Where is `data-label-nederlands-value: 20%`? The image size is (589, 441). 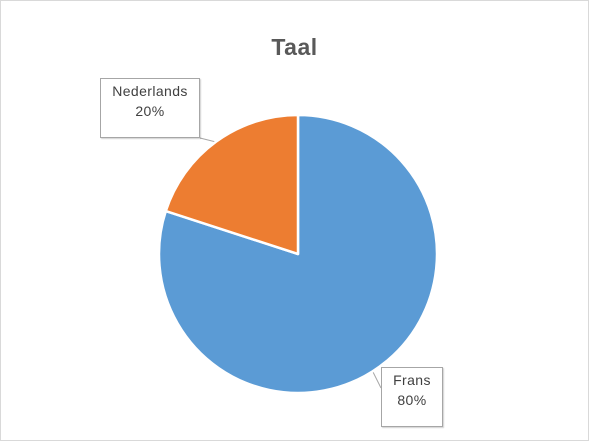
data-label-nederlands-value: 20% is located at coordinates (150, 111).